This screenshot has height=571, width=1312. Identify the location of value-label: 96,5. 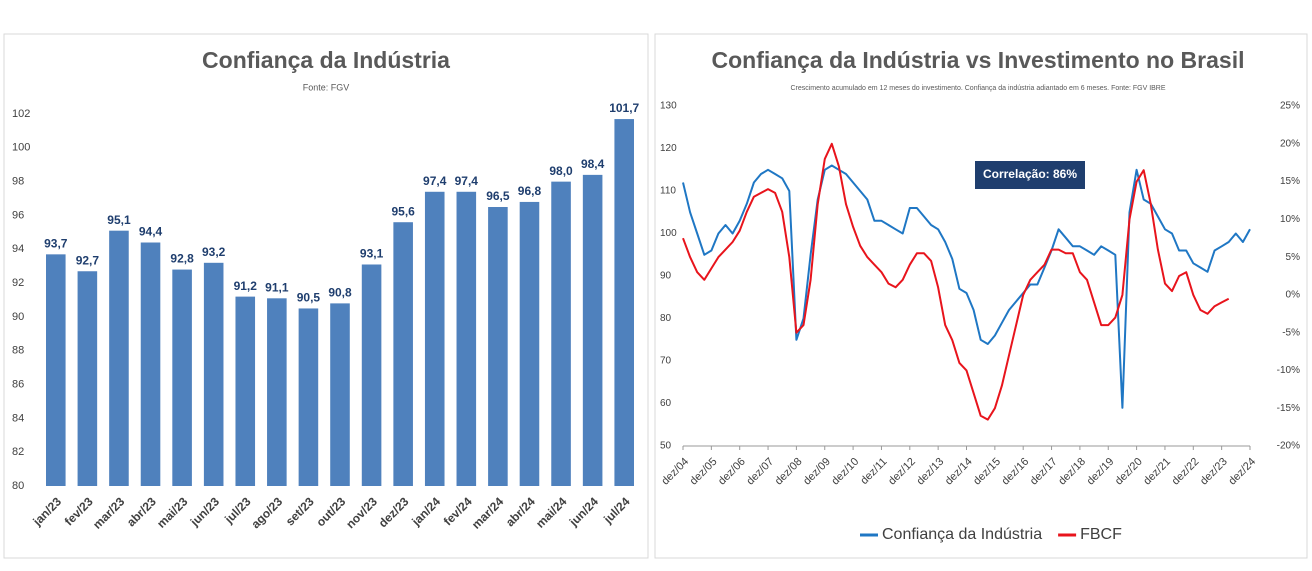
(498, 196).